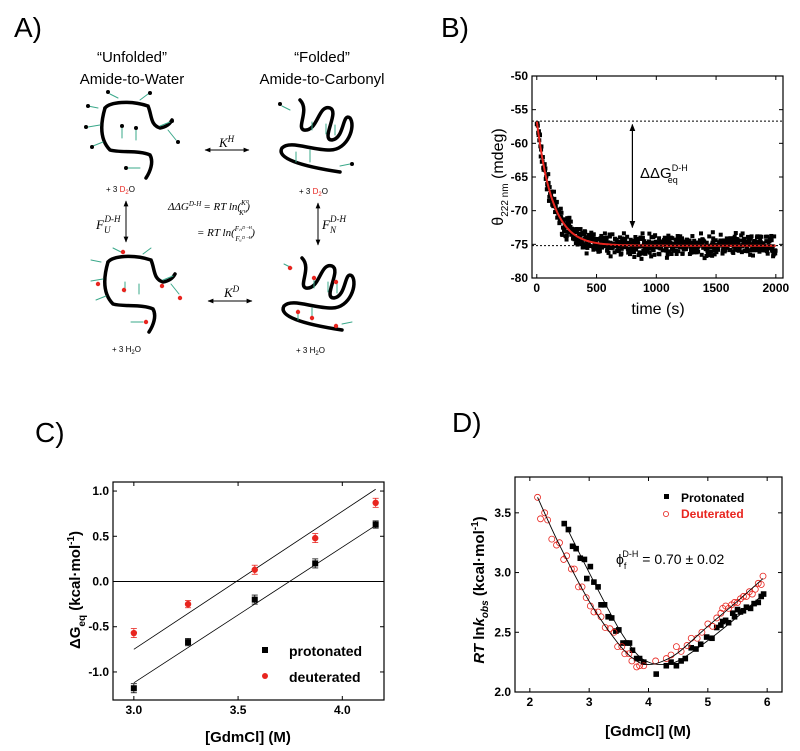 This screenshot has width=800, height=751. What do you see at coordinates (333, 224) in the screenshot?
I see `fn-label: FND-H` at bounding box center [333, 224].